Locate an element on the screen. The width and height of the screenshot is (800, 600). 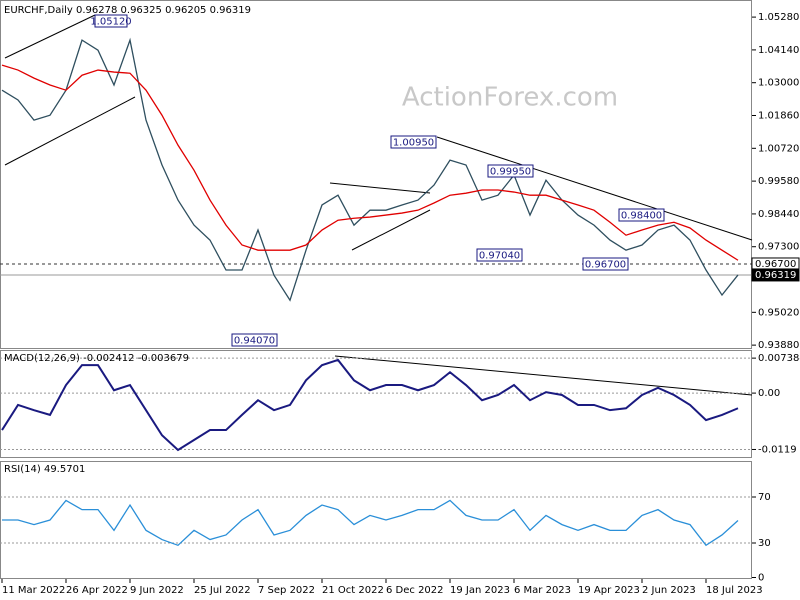
rsi-title: RSI(14) 49.5701 is located at coordinates (44, 469).